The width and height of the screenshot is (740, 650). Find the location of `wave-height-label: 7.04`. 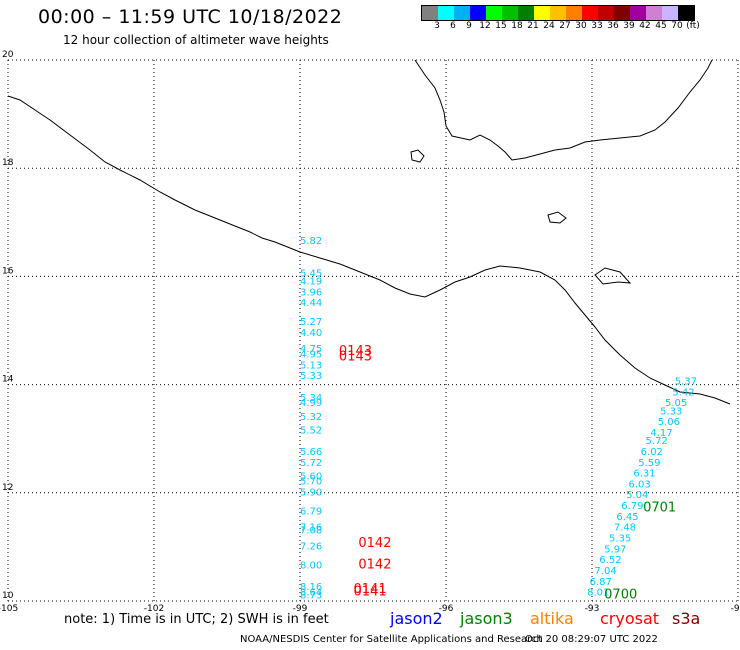

wave-height-label: 7.04 is located at coordinates (605, 571).